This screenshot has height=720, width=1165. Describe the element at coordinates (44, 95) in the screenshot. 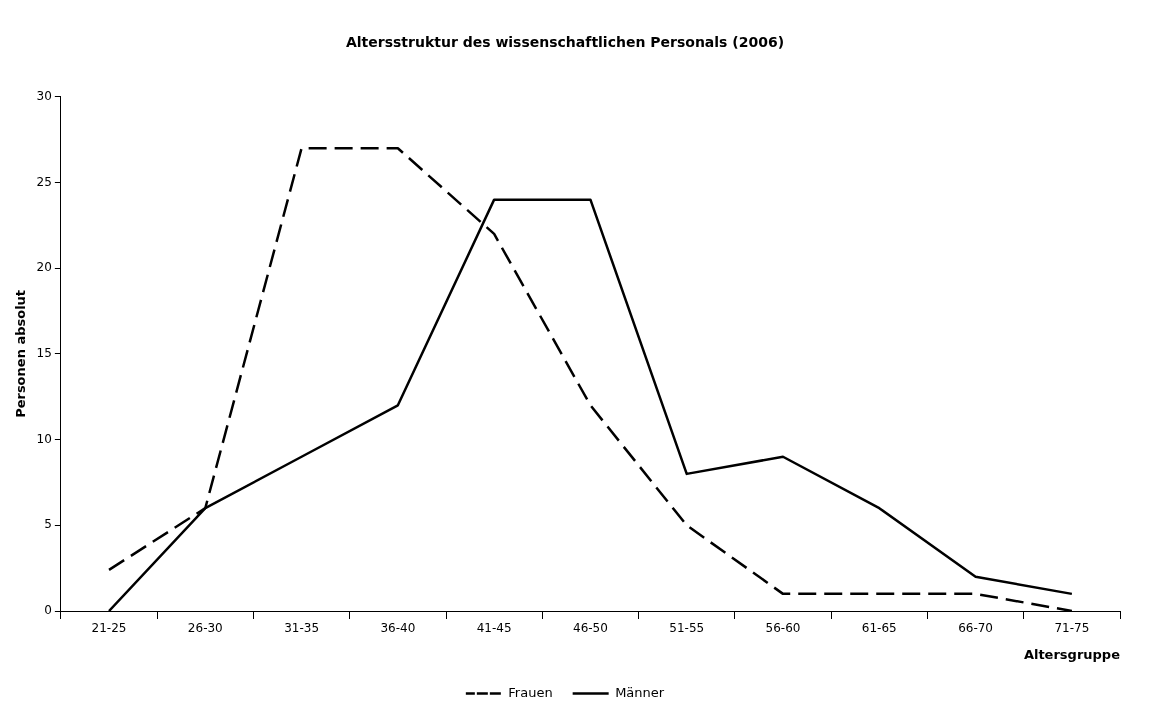

I see `y-tick-label: 30` at that location.